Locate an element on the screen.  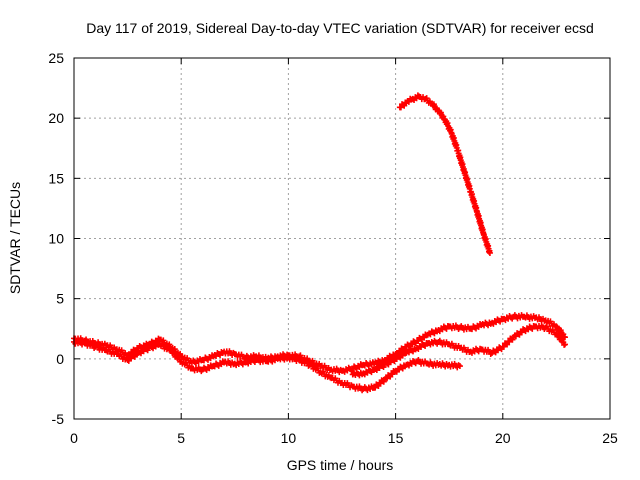
y-tick-label: 15 is located at coordinates (56, 178).